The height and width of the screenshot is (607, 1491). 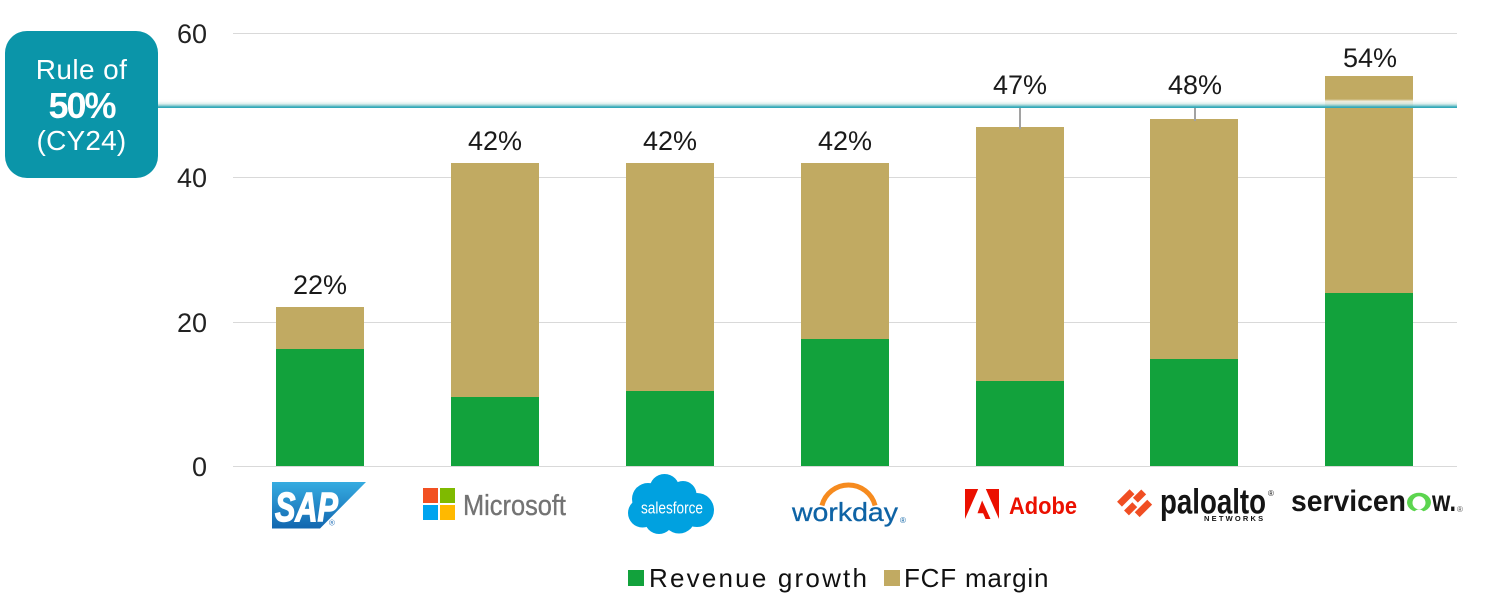 I want to click on svg-text: SAP, so click(x=306, y=506).